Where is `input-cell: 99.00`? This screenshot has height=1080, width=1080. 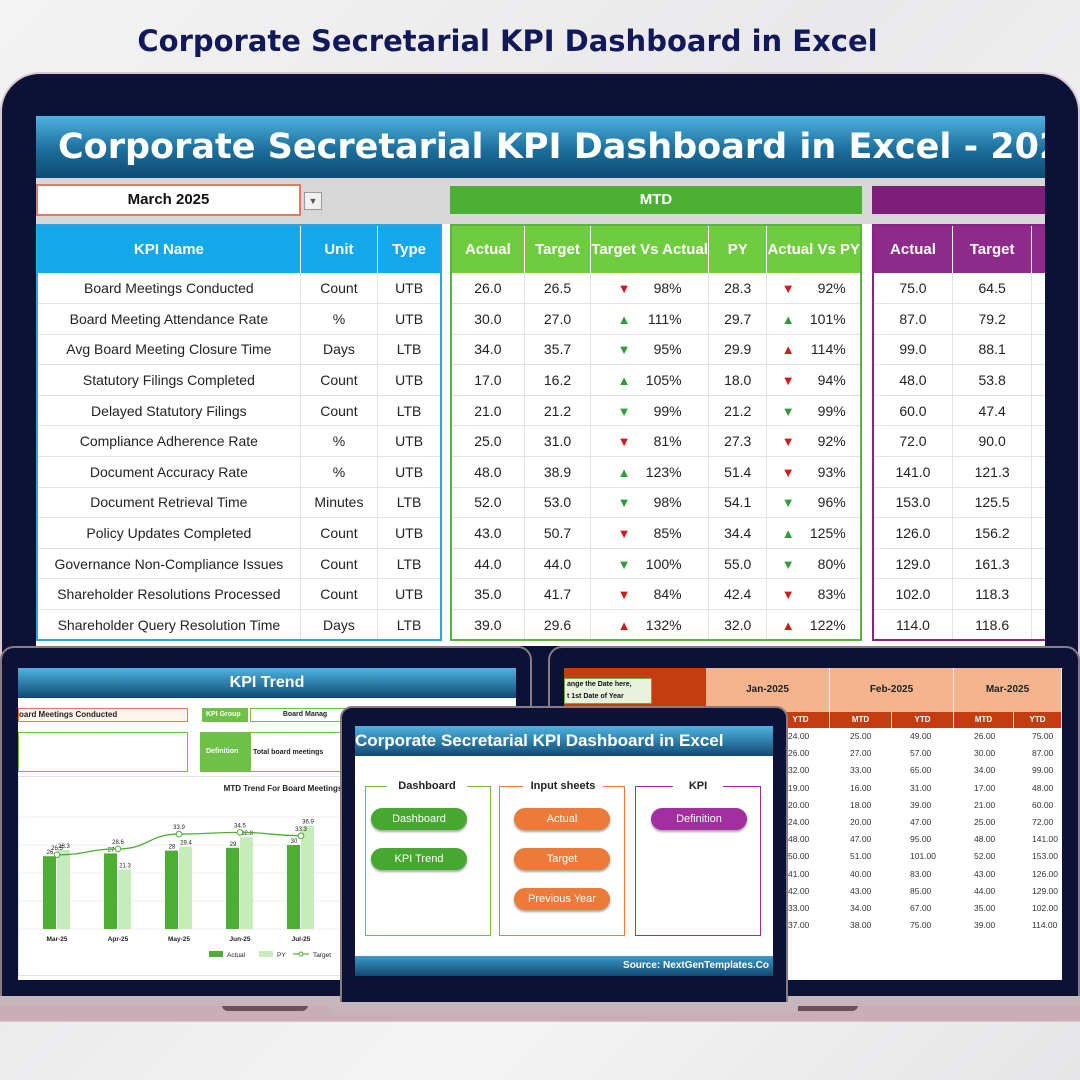 input-cell: 99.00 is located at coordinates (1043, 770).